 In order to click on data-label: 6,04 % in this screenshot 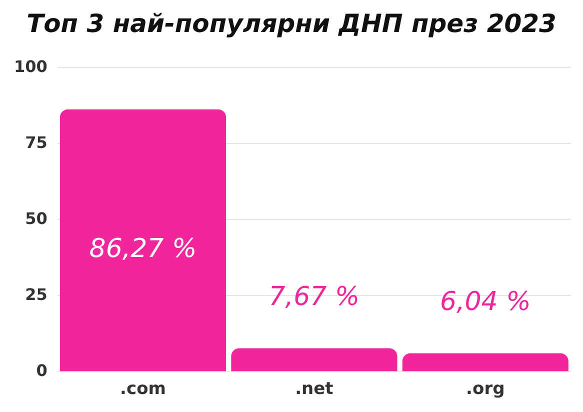, I will do `click(485, 301)`.